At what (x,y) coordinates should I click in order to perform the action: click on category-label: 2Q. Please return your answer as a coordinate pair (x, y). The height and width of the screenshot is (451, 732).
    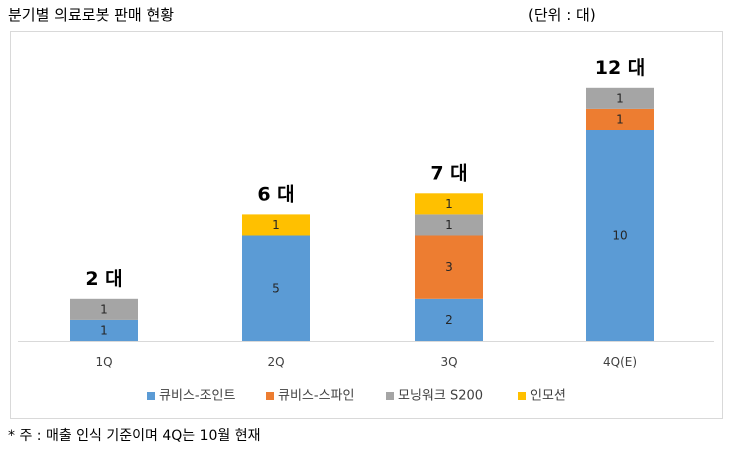
    Looking at the image, I should click on (275, 362).